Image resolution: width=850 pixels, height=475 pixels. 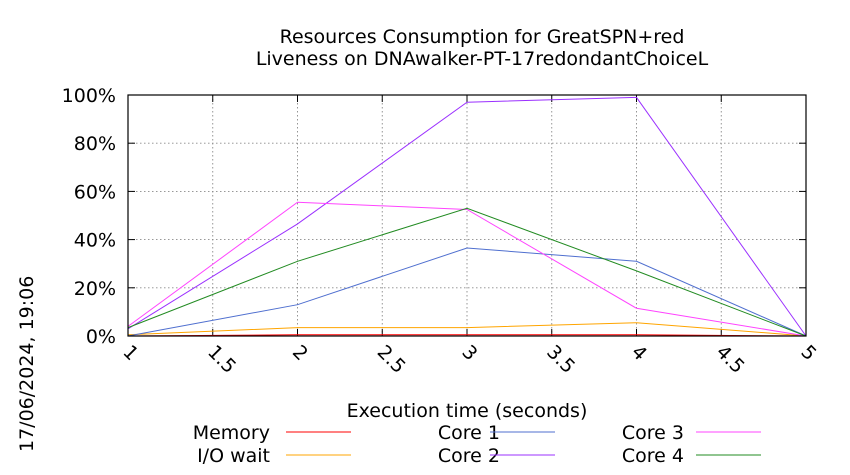 What do you see at coordinates (469, 433) in the screenshot?
I see `legend-label-core-1: Core 1` at bounding box center [469, 433].